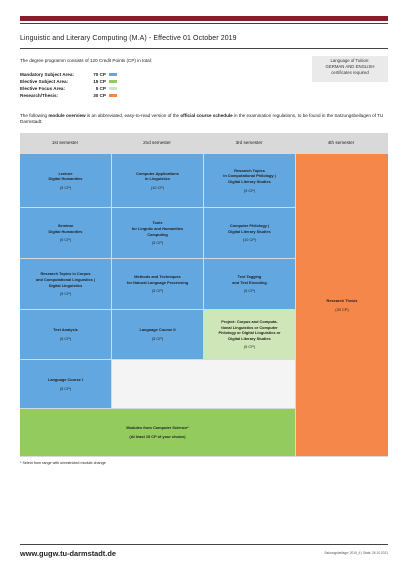 This screenshot has height=573, width=405. Describe the element at coordinates (249, 284) in the screenshot. I see `module-text-tagging: Text Tagging and Text Encoding (5 CP)` at that location.